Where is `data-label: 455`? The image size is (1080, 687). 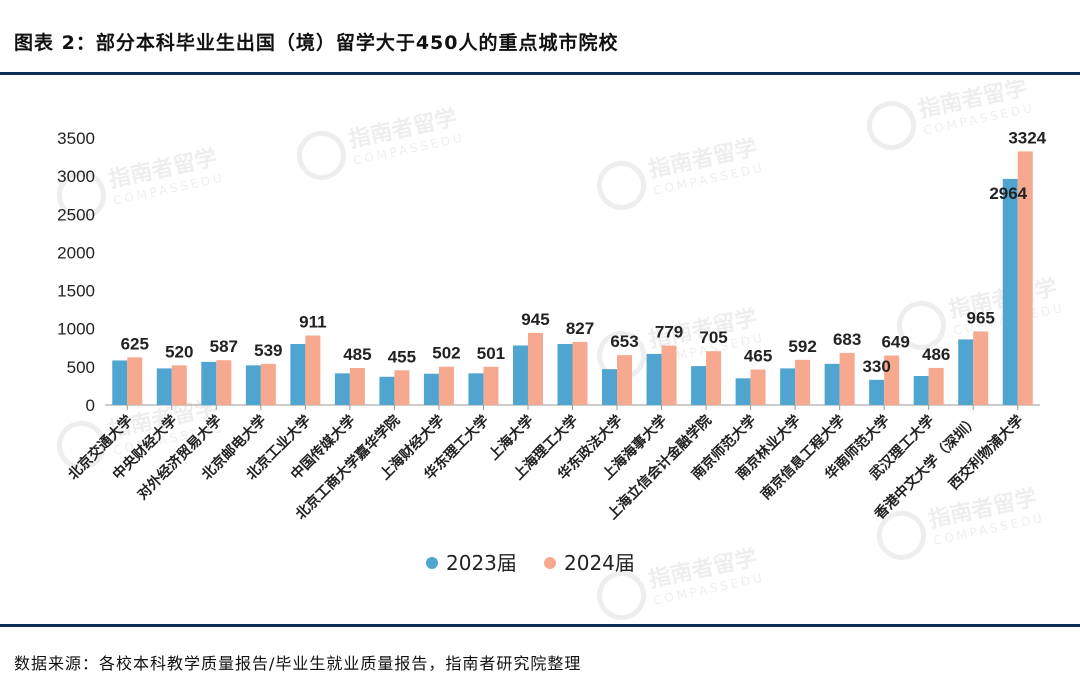
data-label: 455 is located at coordinates (402, 356).